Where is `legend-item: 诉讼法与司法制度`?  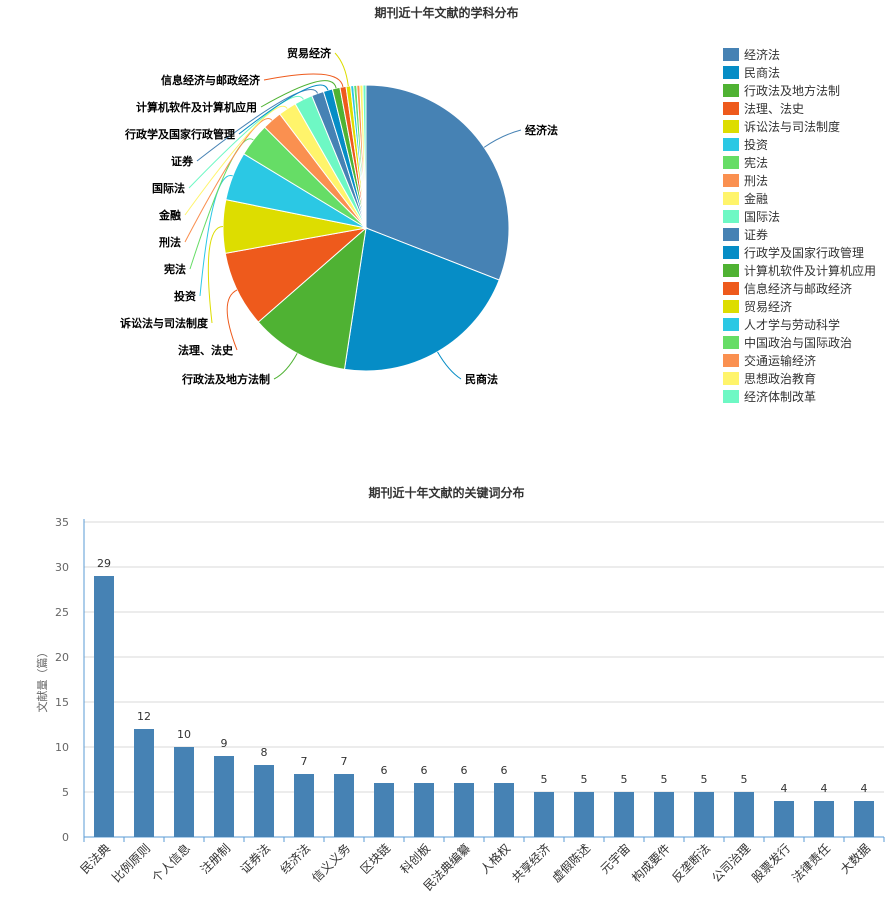
legend-item: 诉讼法与司法制度 is located at coordinates (781, 126).